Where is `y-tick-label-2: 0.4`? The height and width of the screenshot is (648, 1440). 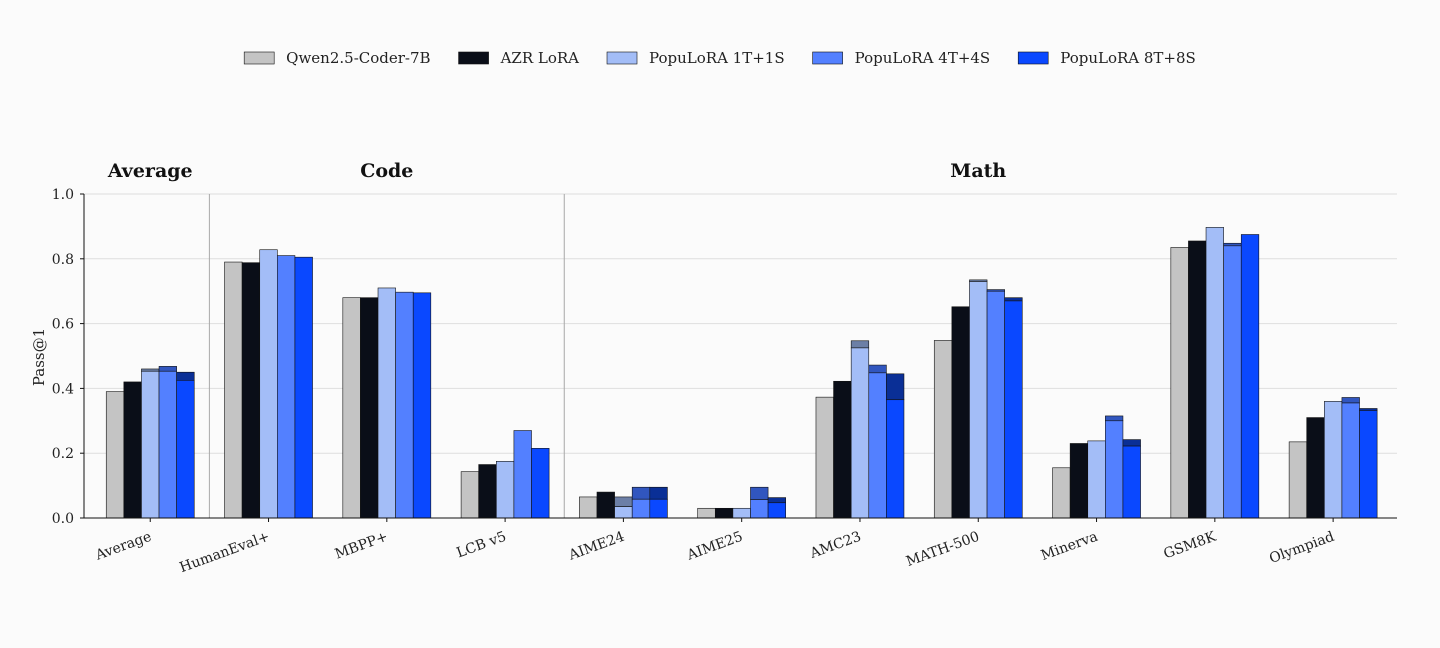 y-tick-label-2: 0.4 is located at coordinates (63, 389).